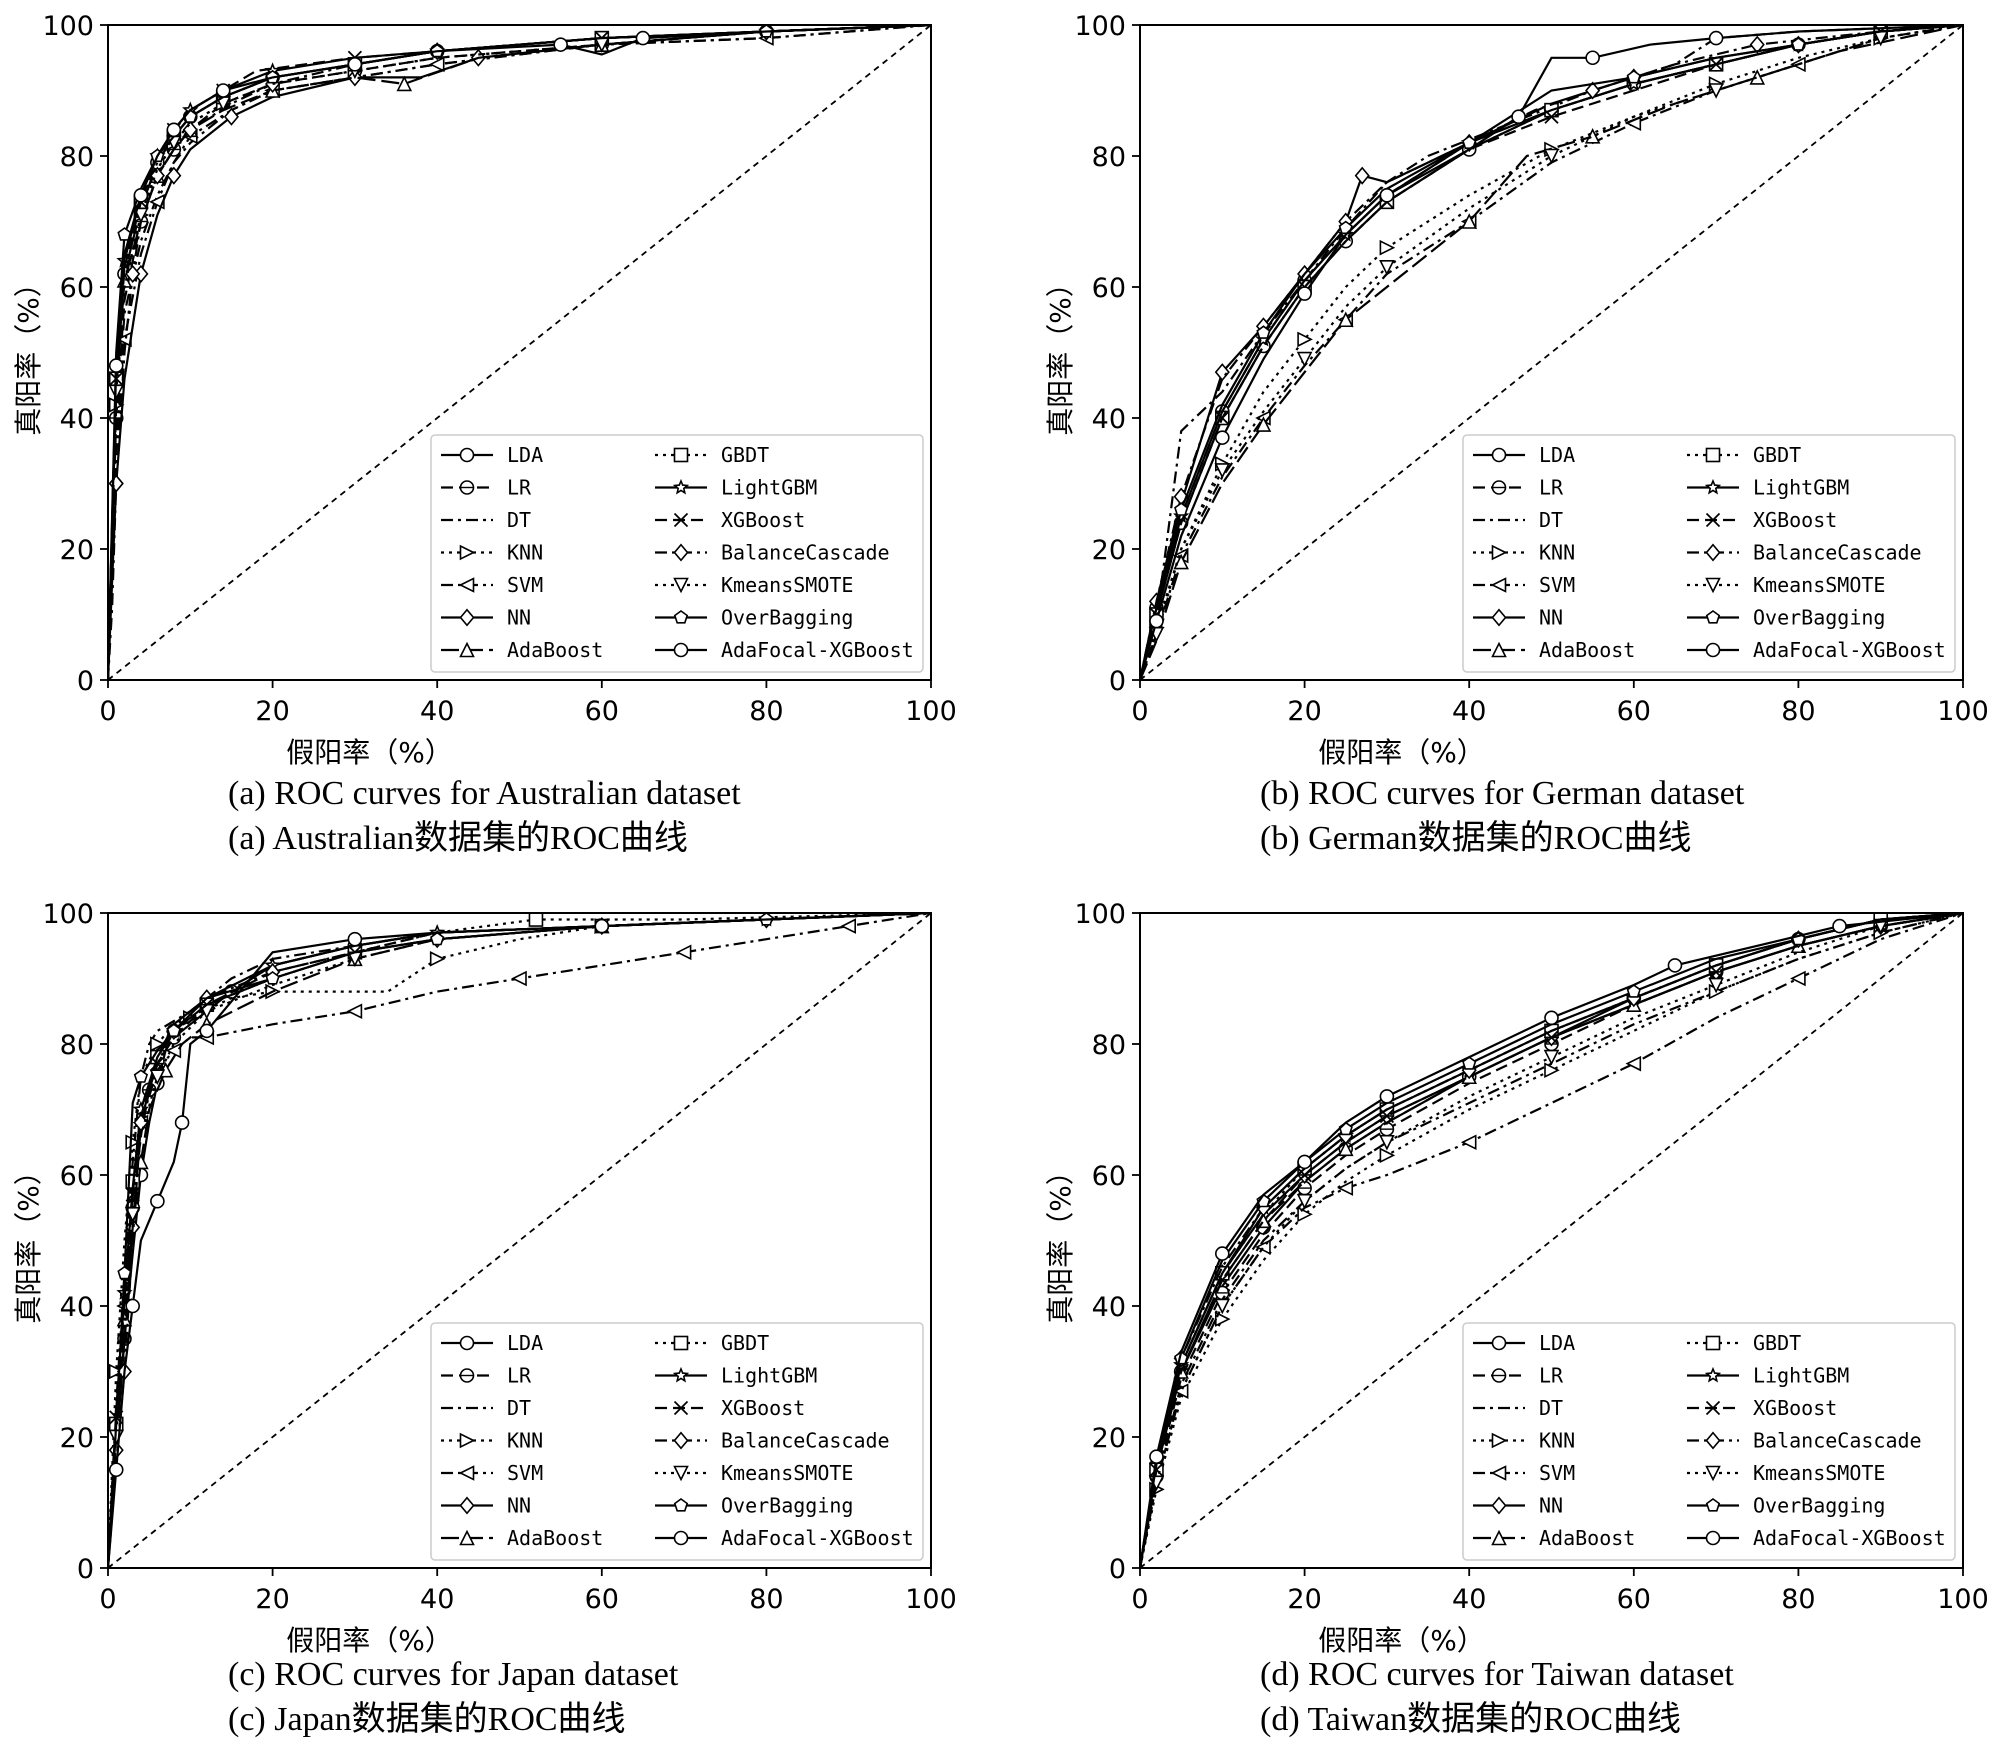 This screenshot has width=2000, height=1757. What do you see at coordinates (536, 920) in the screenshot?
I see `marker-gbdt` at bounding box center [536, 920].